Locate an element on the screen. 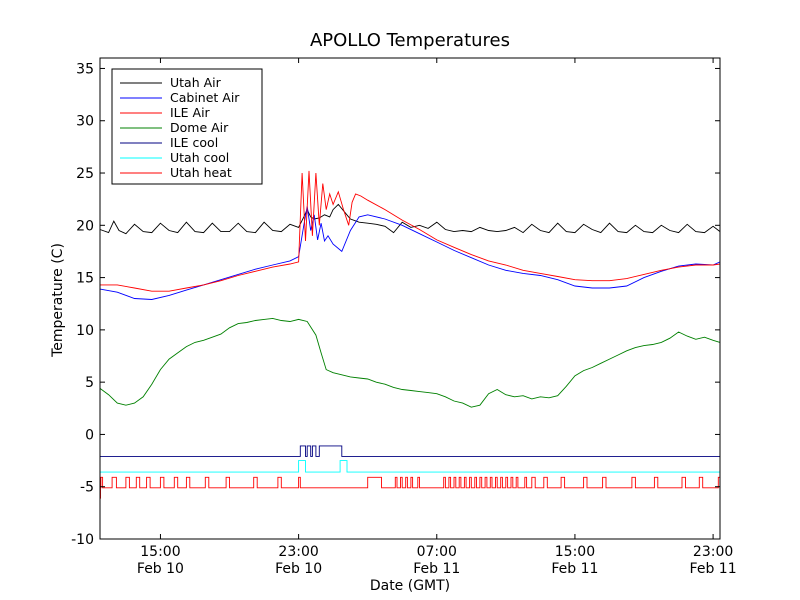 This screenshot has width=800, height=600. y-tick-label: 15 is located at coordinates (85, 279).